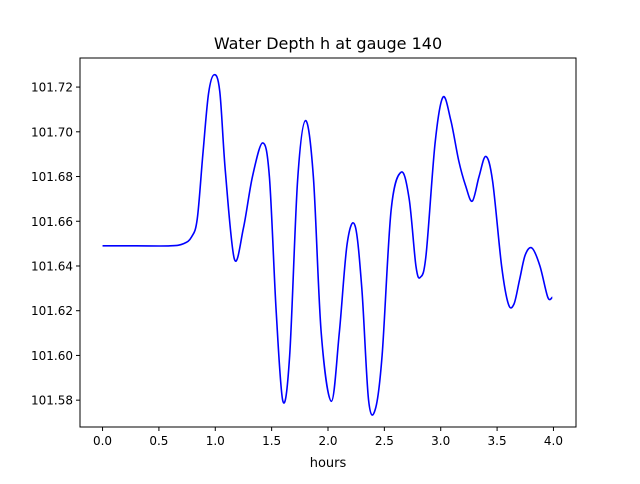  What do you see at coordinates (497, 441) in the screenshot?
I see `x-tick-label: 3.5` at bounding box center [497, 441].